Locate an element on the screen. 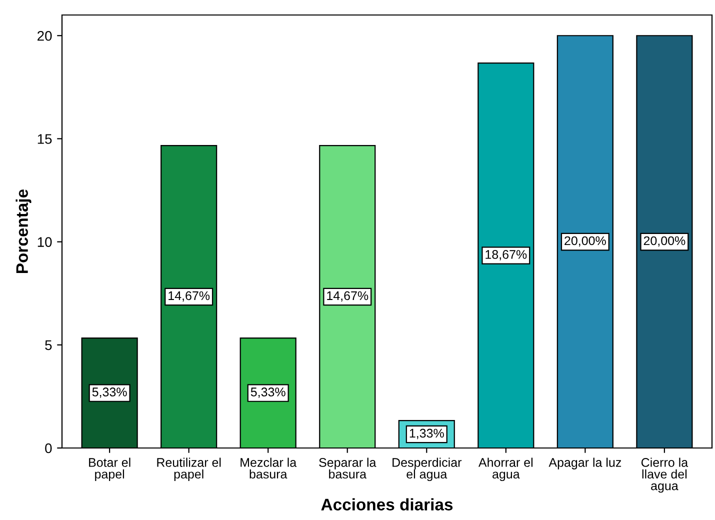 This screenshot has width=715, height=520. y-tick-label: 0 is located at coordinates (48, 448).